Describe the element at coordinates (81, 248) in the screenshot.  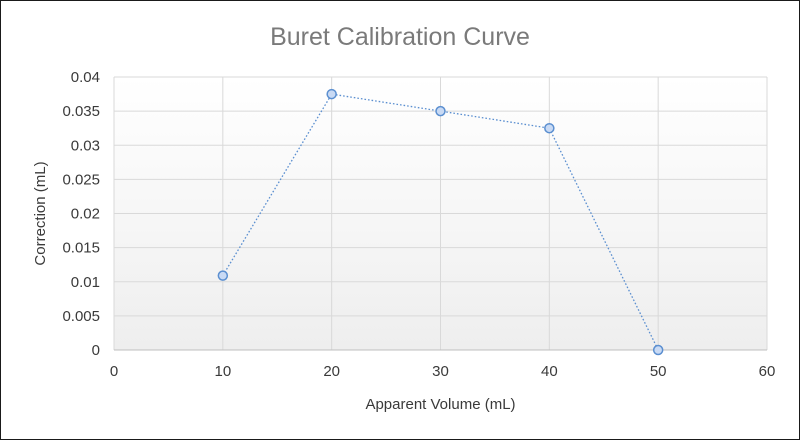
I see `y-tick-label: 0.015` at that location.